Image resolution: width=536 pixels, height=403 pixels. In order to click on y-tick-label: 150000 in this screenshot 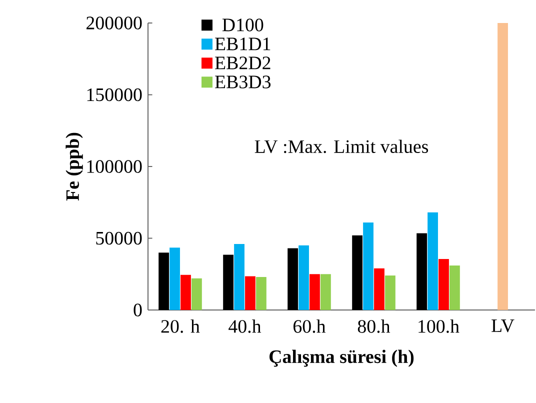, I will do `click(114, 95)`.